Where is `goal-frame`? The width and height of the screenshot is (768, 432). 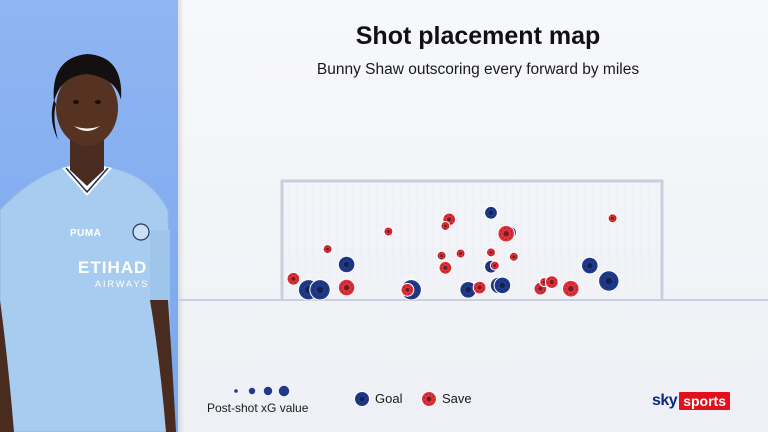 goal-frame is located at coordinates (472, 239).